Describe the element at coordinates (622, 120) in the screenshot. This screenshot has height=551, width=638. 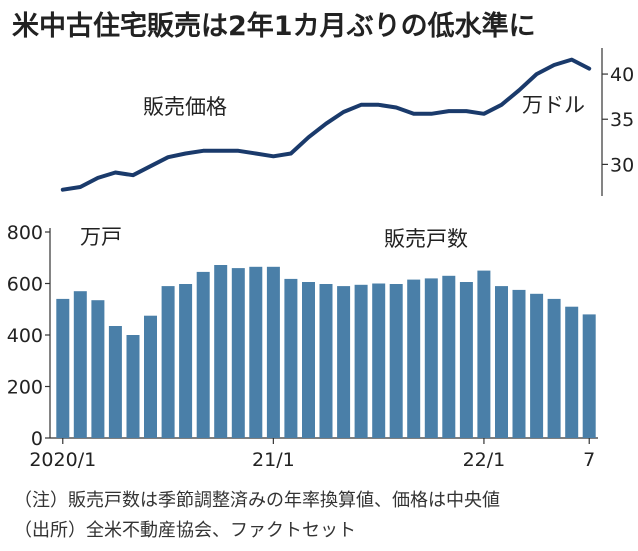
I see `price-y-tick-label: 35` at that location.